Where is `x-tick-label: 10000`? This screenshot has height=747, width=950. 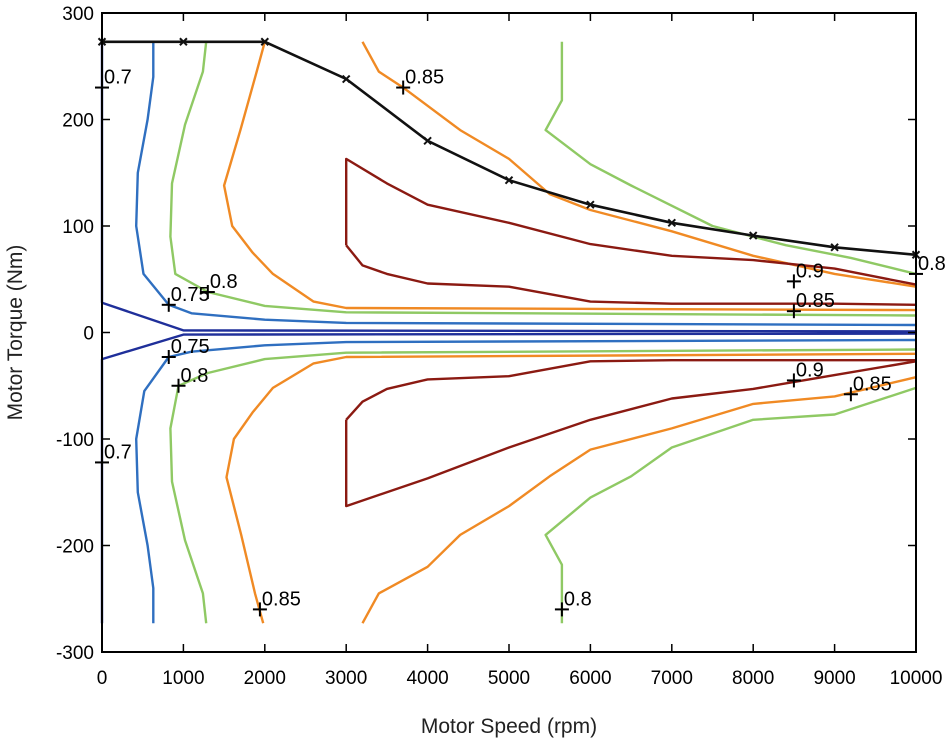
x-tick-label: 10000 is located at coordinates (916, 678).